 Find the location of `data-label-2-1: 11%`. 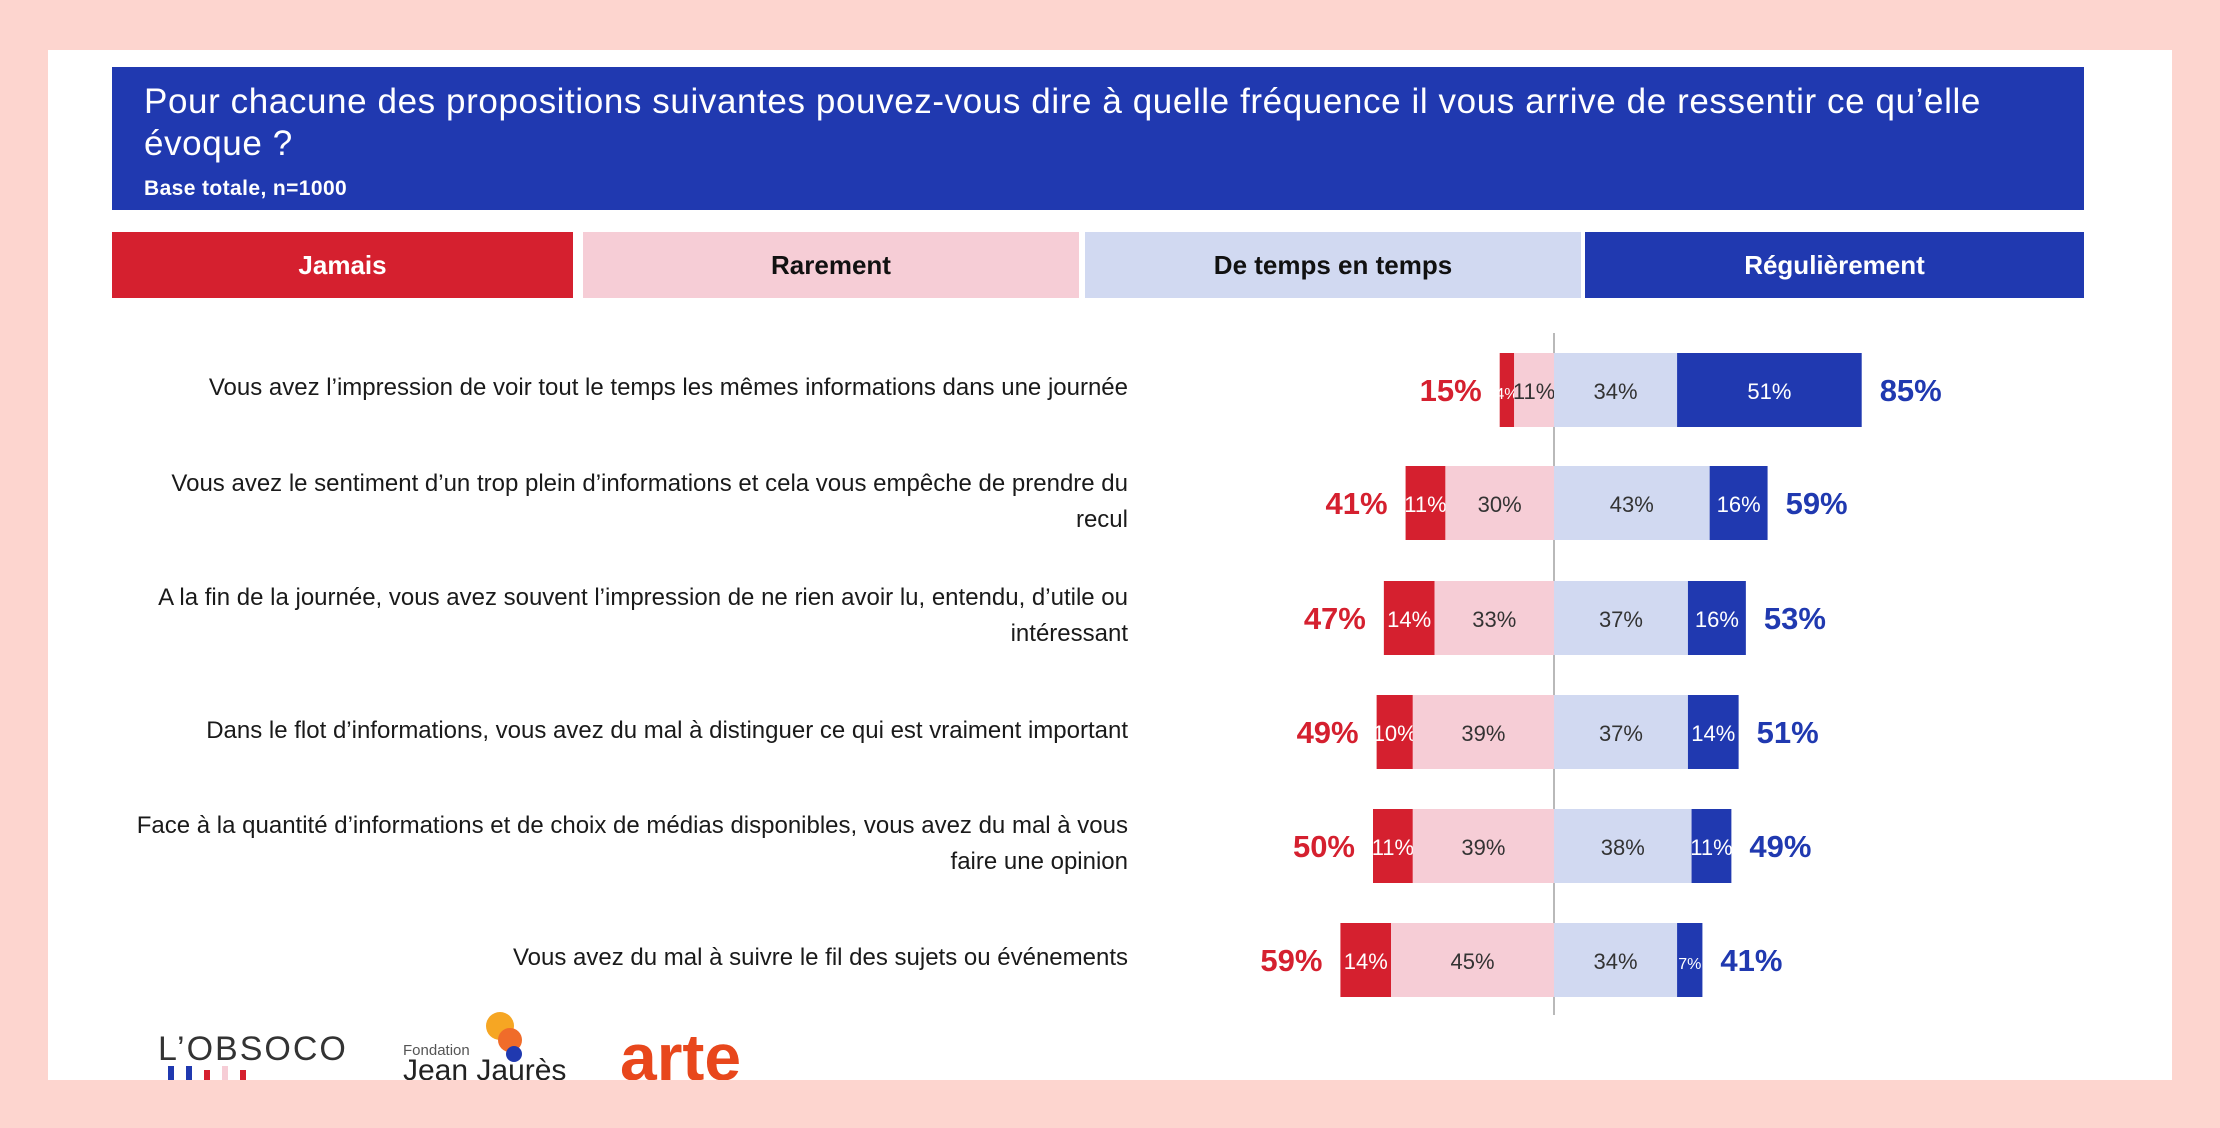

data-label-2-1: 11% is located at coordinates (1425, 504).